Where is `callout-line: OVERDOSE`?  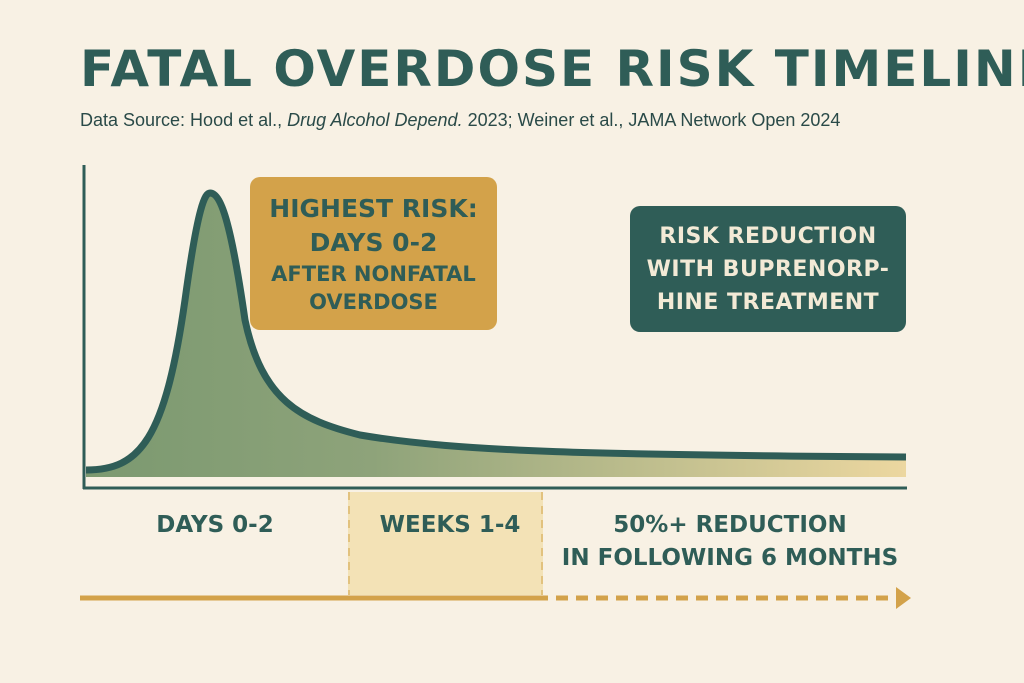
callout-line: OVERDOSE is located at coordinates (373, 301).